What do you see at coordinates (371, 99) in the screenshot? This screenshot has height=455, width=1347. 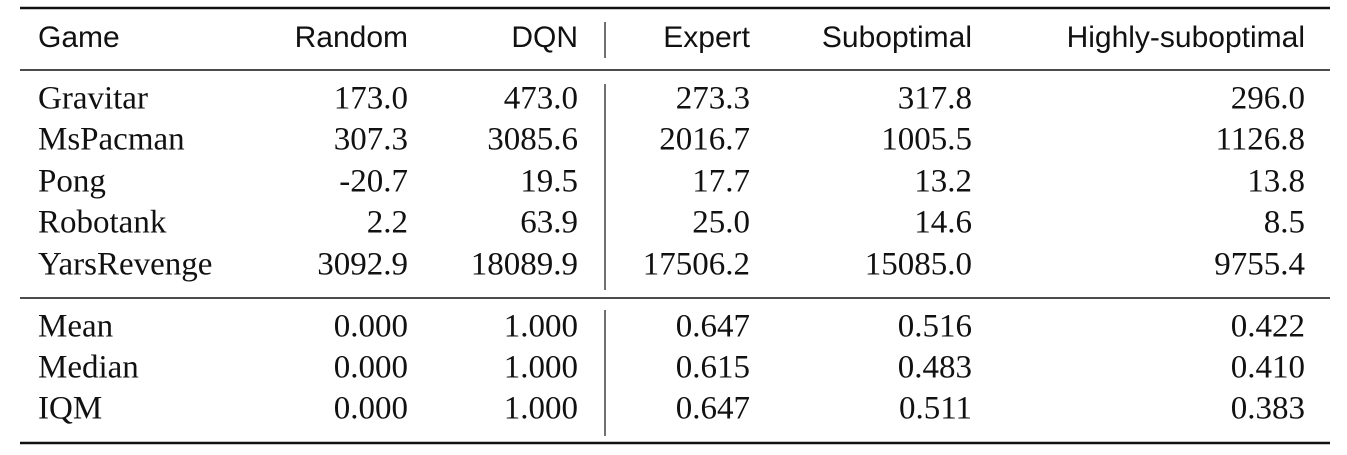 I see `cell-value: 173.0` at bounding box center [371, 99].